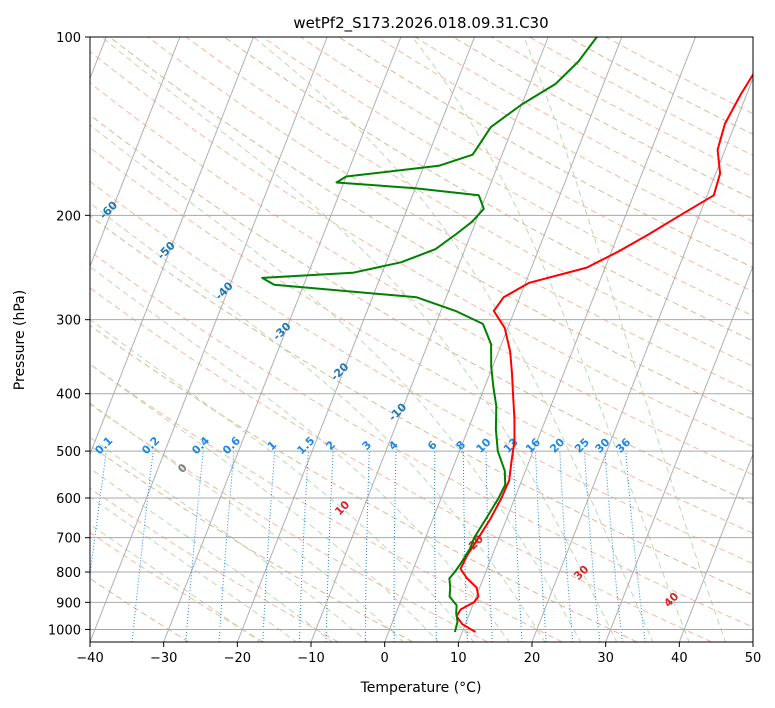 This screenshot has height=708, width=775. What do you see at coordinates (68, 321) in the screenshot?
I see `y-tick-label: 300` at bounding box center [68, 321].